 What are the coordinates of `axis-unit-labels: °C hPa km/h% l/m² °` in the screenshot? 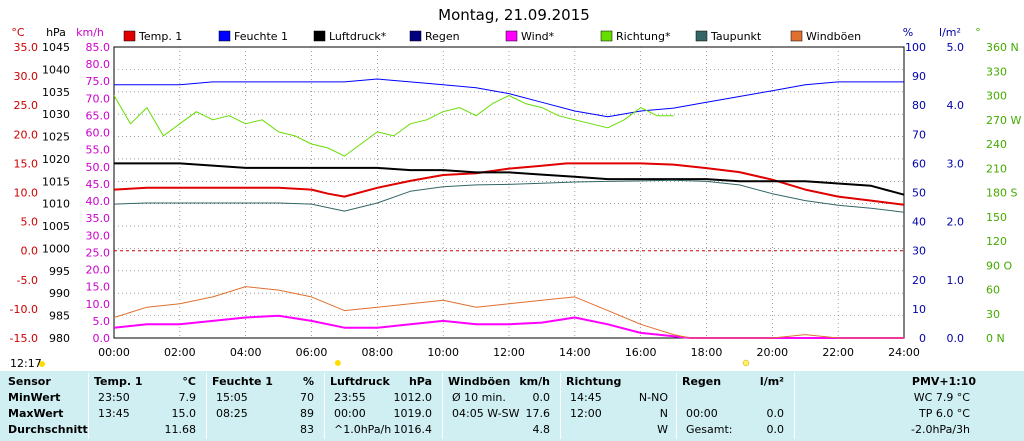 It's located at (495, 32).